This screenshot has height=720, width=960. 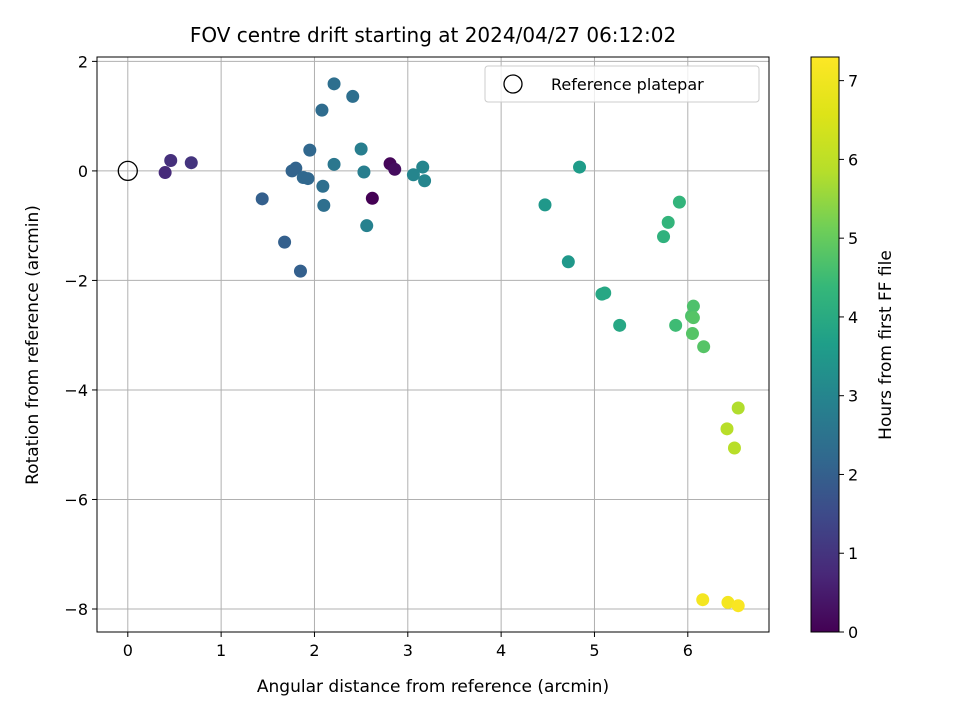 What do you see at coordinates (501, 650) in the screenshot?
I see `x-tick-label: 4` at bounding box center [501, 650].